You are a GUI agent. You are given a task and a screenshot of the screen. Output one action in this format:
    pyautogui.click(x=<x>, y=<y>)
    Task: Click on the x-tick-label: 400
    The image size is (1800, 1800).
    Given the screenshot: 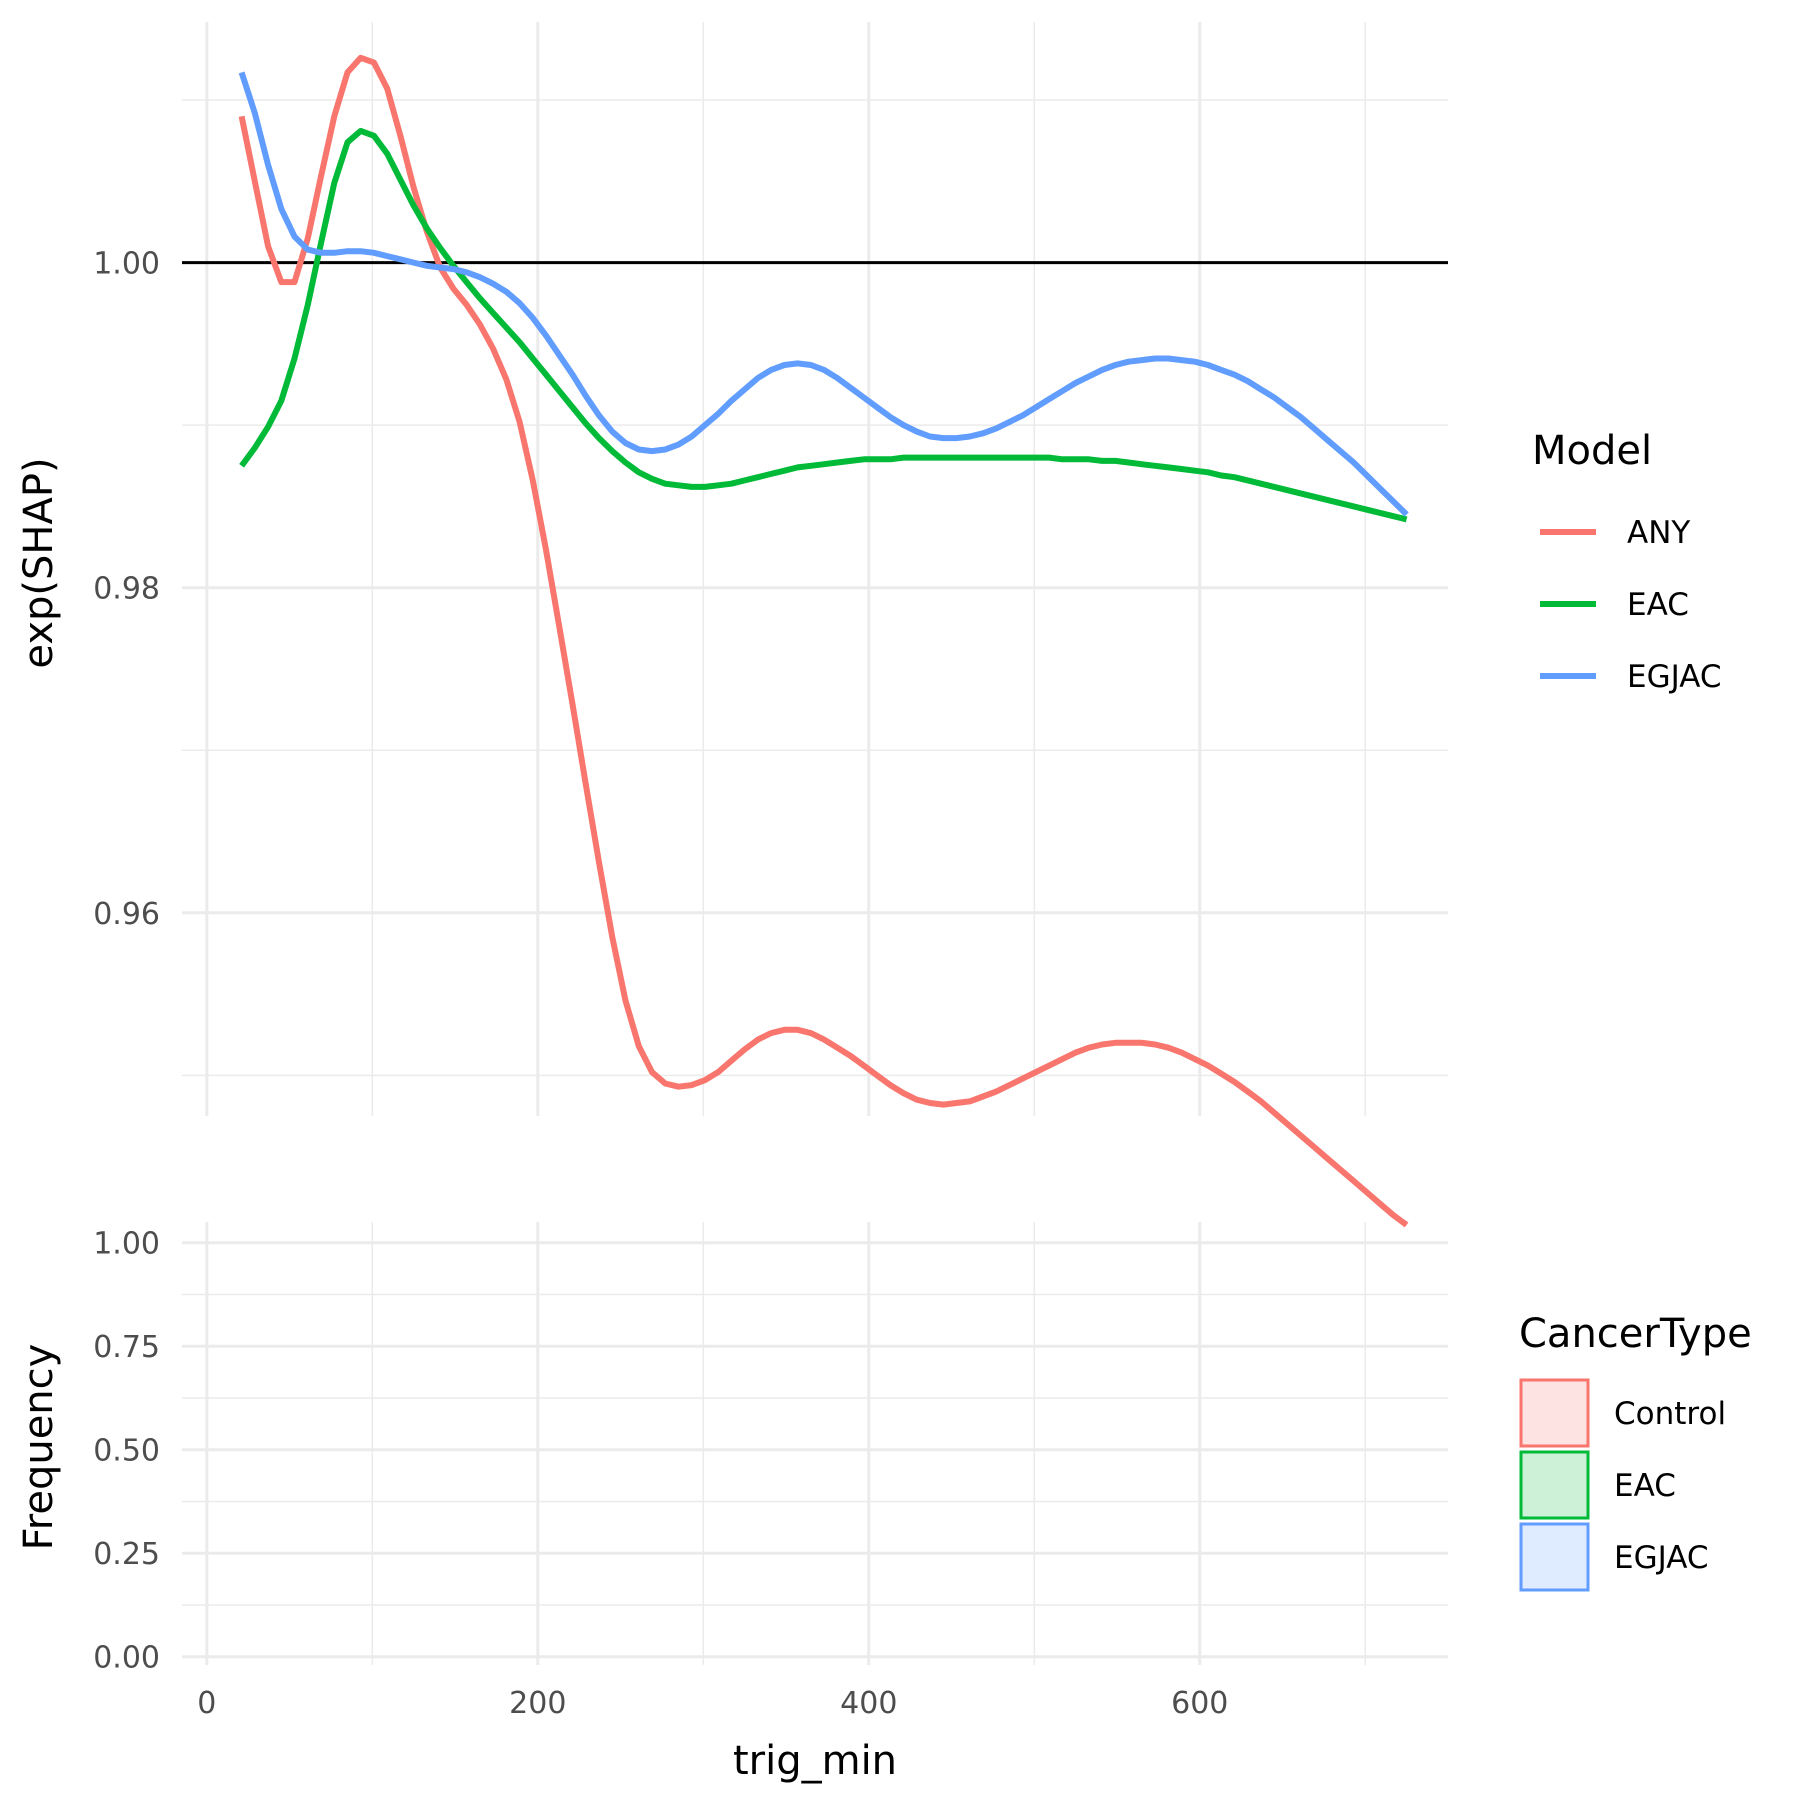 What is the action you would take?
    pyautogui.click(x=868, y=1703)
    